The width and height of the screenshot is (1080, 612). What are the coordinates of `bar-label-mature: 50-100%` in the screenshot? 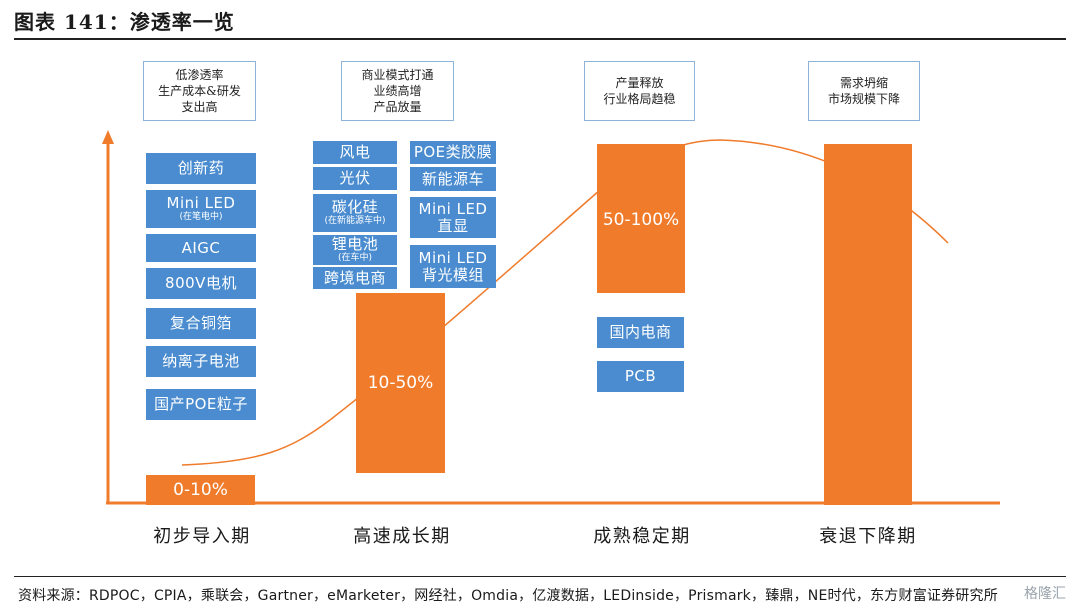 It's located at (641, 220).